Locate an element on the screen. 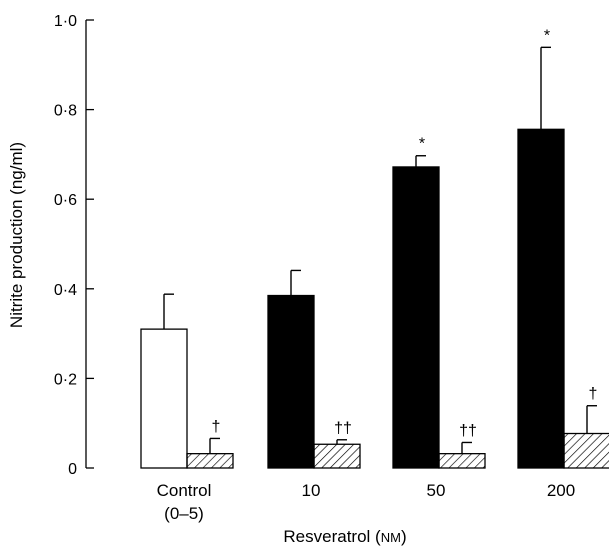 This screenshot has width=609, height=553. x-axis-label: Resveratrol (NM) is located at coordinates (344, 536).